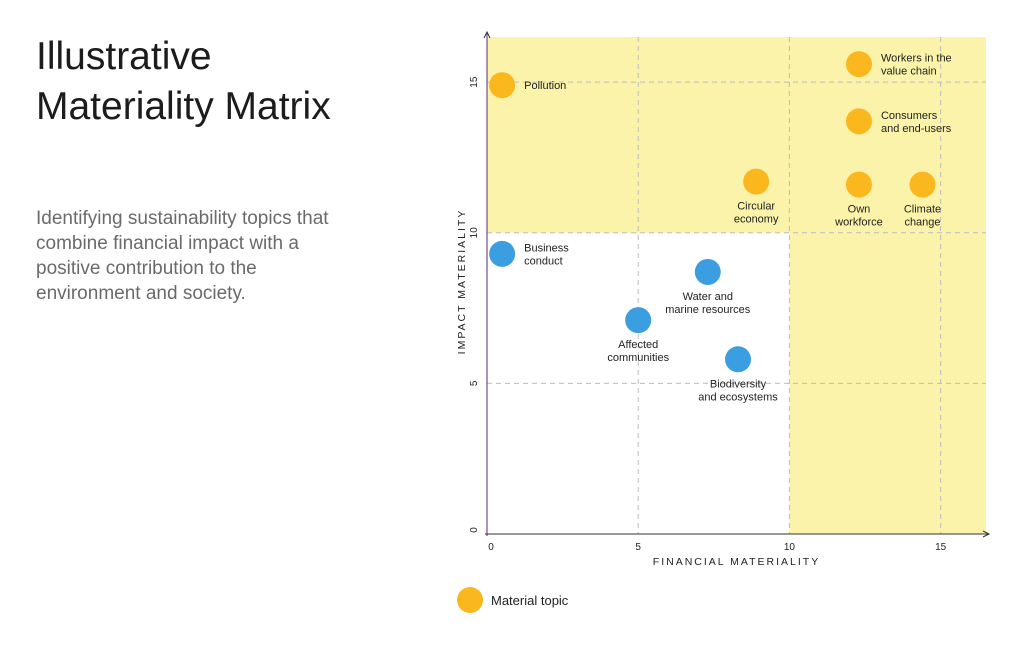  What do you see at coordinates (462, 282) in the screenshot?
I see `y-axis-title: IMPACT MATERIALITY` at bounding box center [462, 282].